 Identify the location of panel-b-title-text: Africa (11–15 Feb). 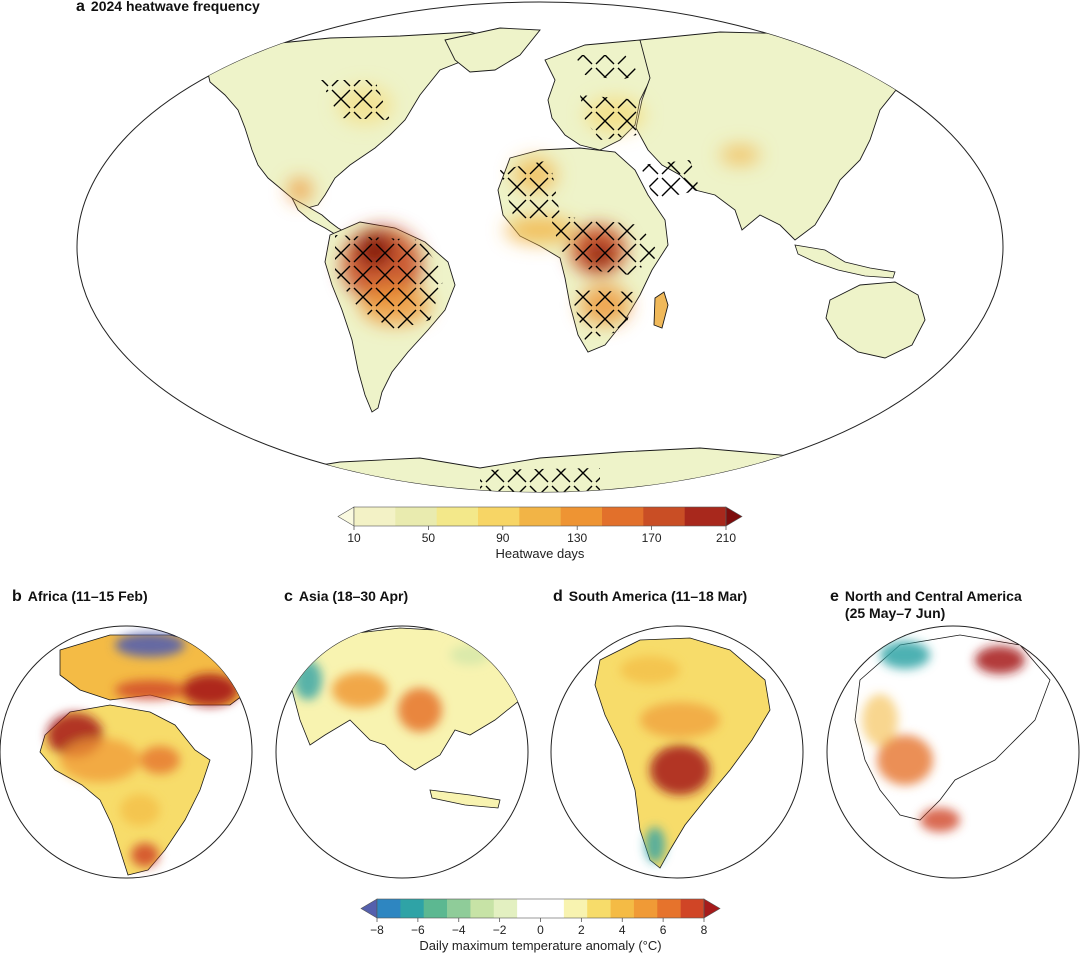
(87, 596).